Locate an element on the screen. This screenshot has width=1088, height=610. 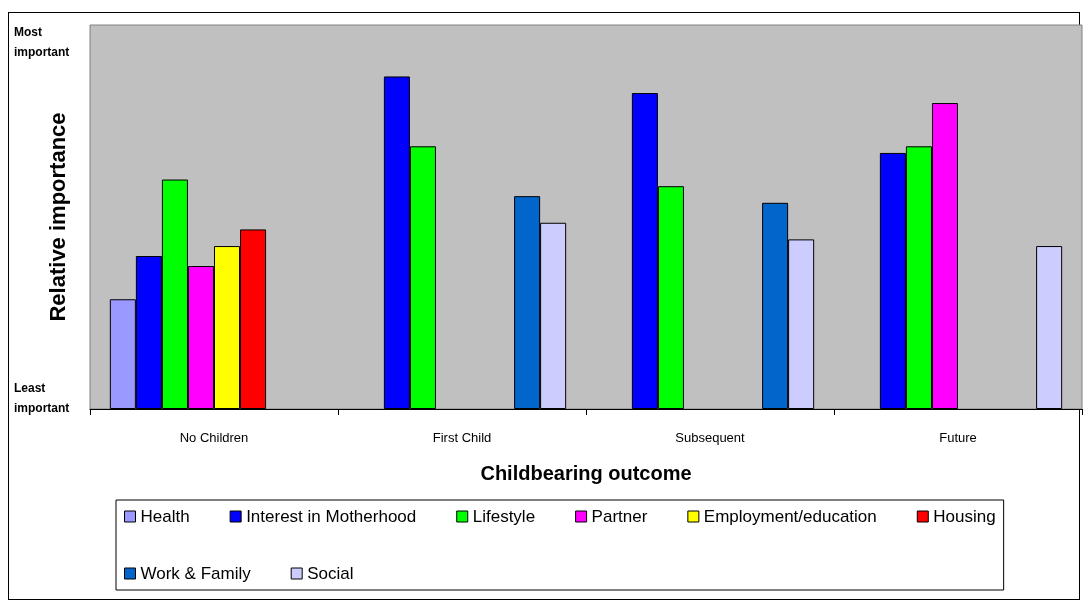
legend-label: Employment/education is located at coordinates (790, 516).